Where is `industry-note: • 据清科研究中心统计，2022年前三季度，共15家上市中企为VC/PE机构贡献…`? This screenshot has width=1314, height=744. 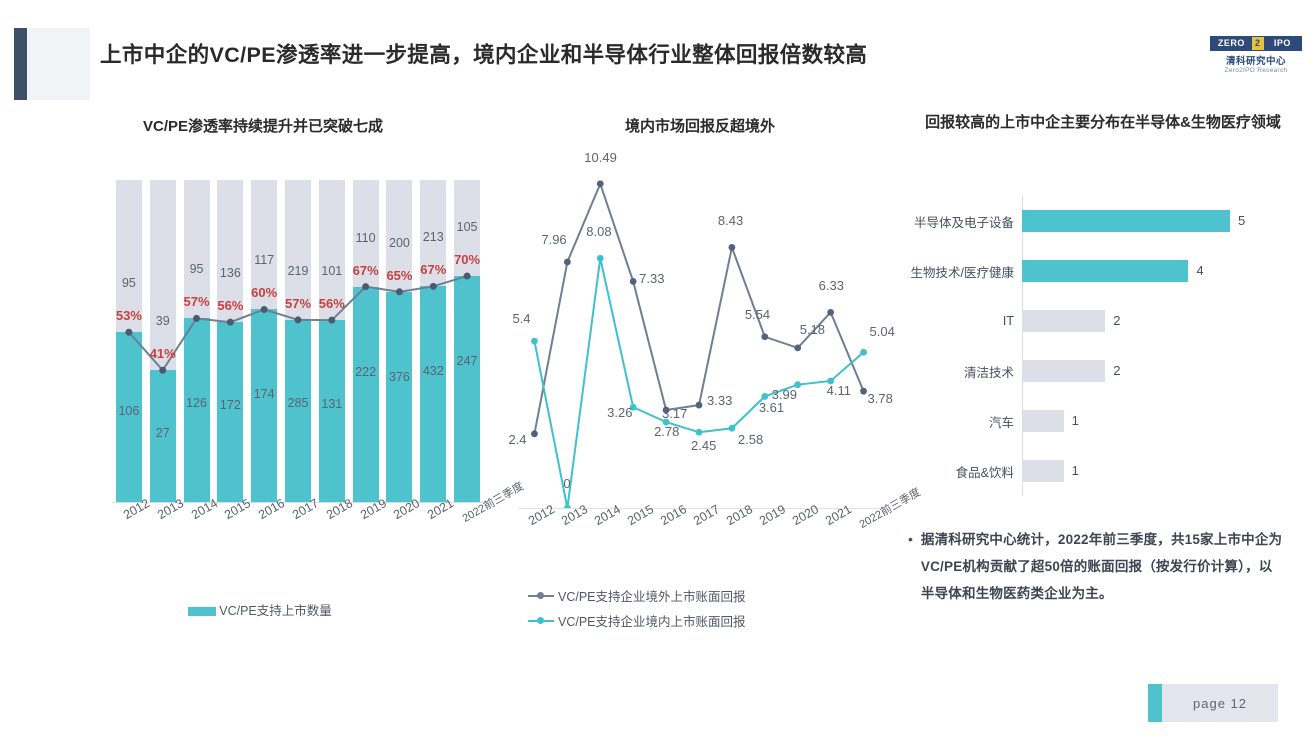 industry-note: • 据清科研究中心统计，2022年前三季度，共15家上市中企为VC/PE机构贡献… is located at coordinates (1096, 566).